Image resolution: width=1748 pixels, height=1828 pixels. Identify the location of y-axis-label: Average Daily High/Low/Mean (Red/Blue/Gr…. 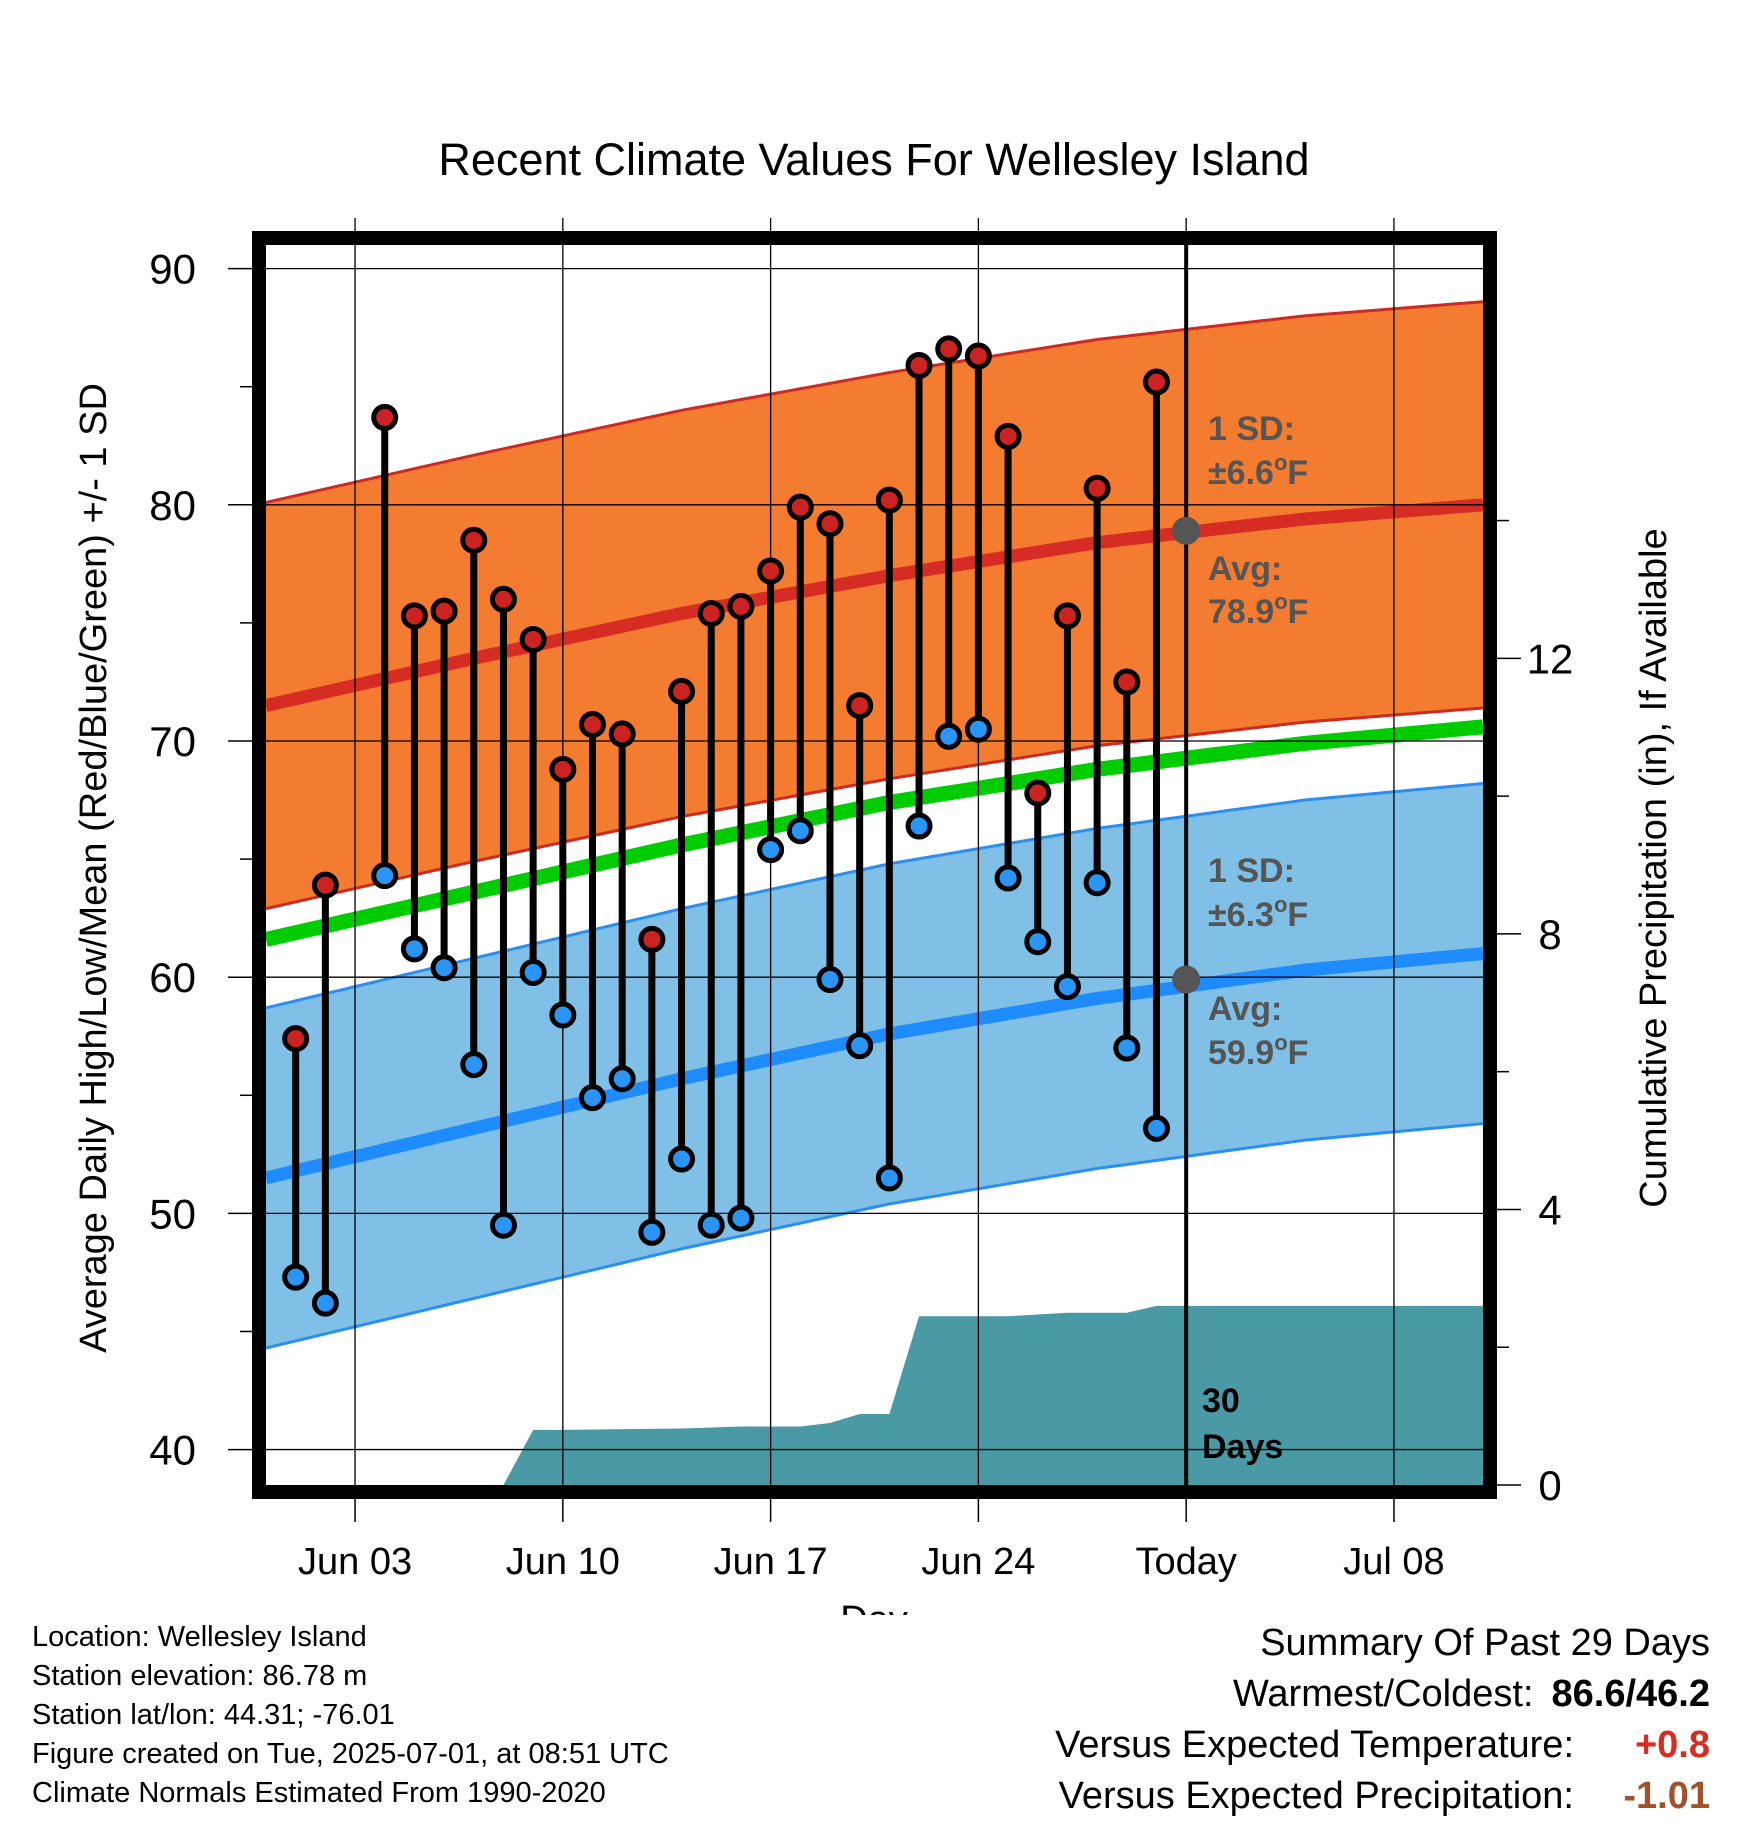
(94, 868).